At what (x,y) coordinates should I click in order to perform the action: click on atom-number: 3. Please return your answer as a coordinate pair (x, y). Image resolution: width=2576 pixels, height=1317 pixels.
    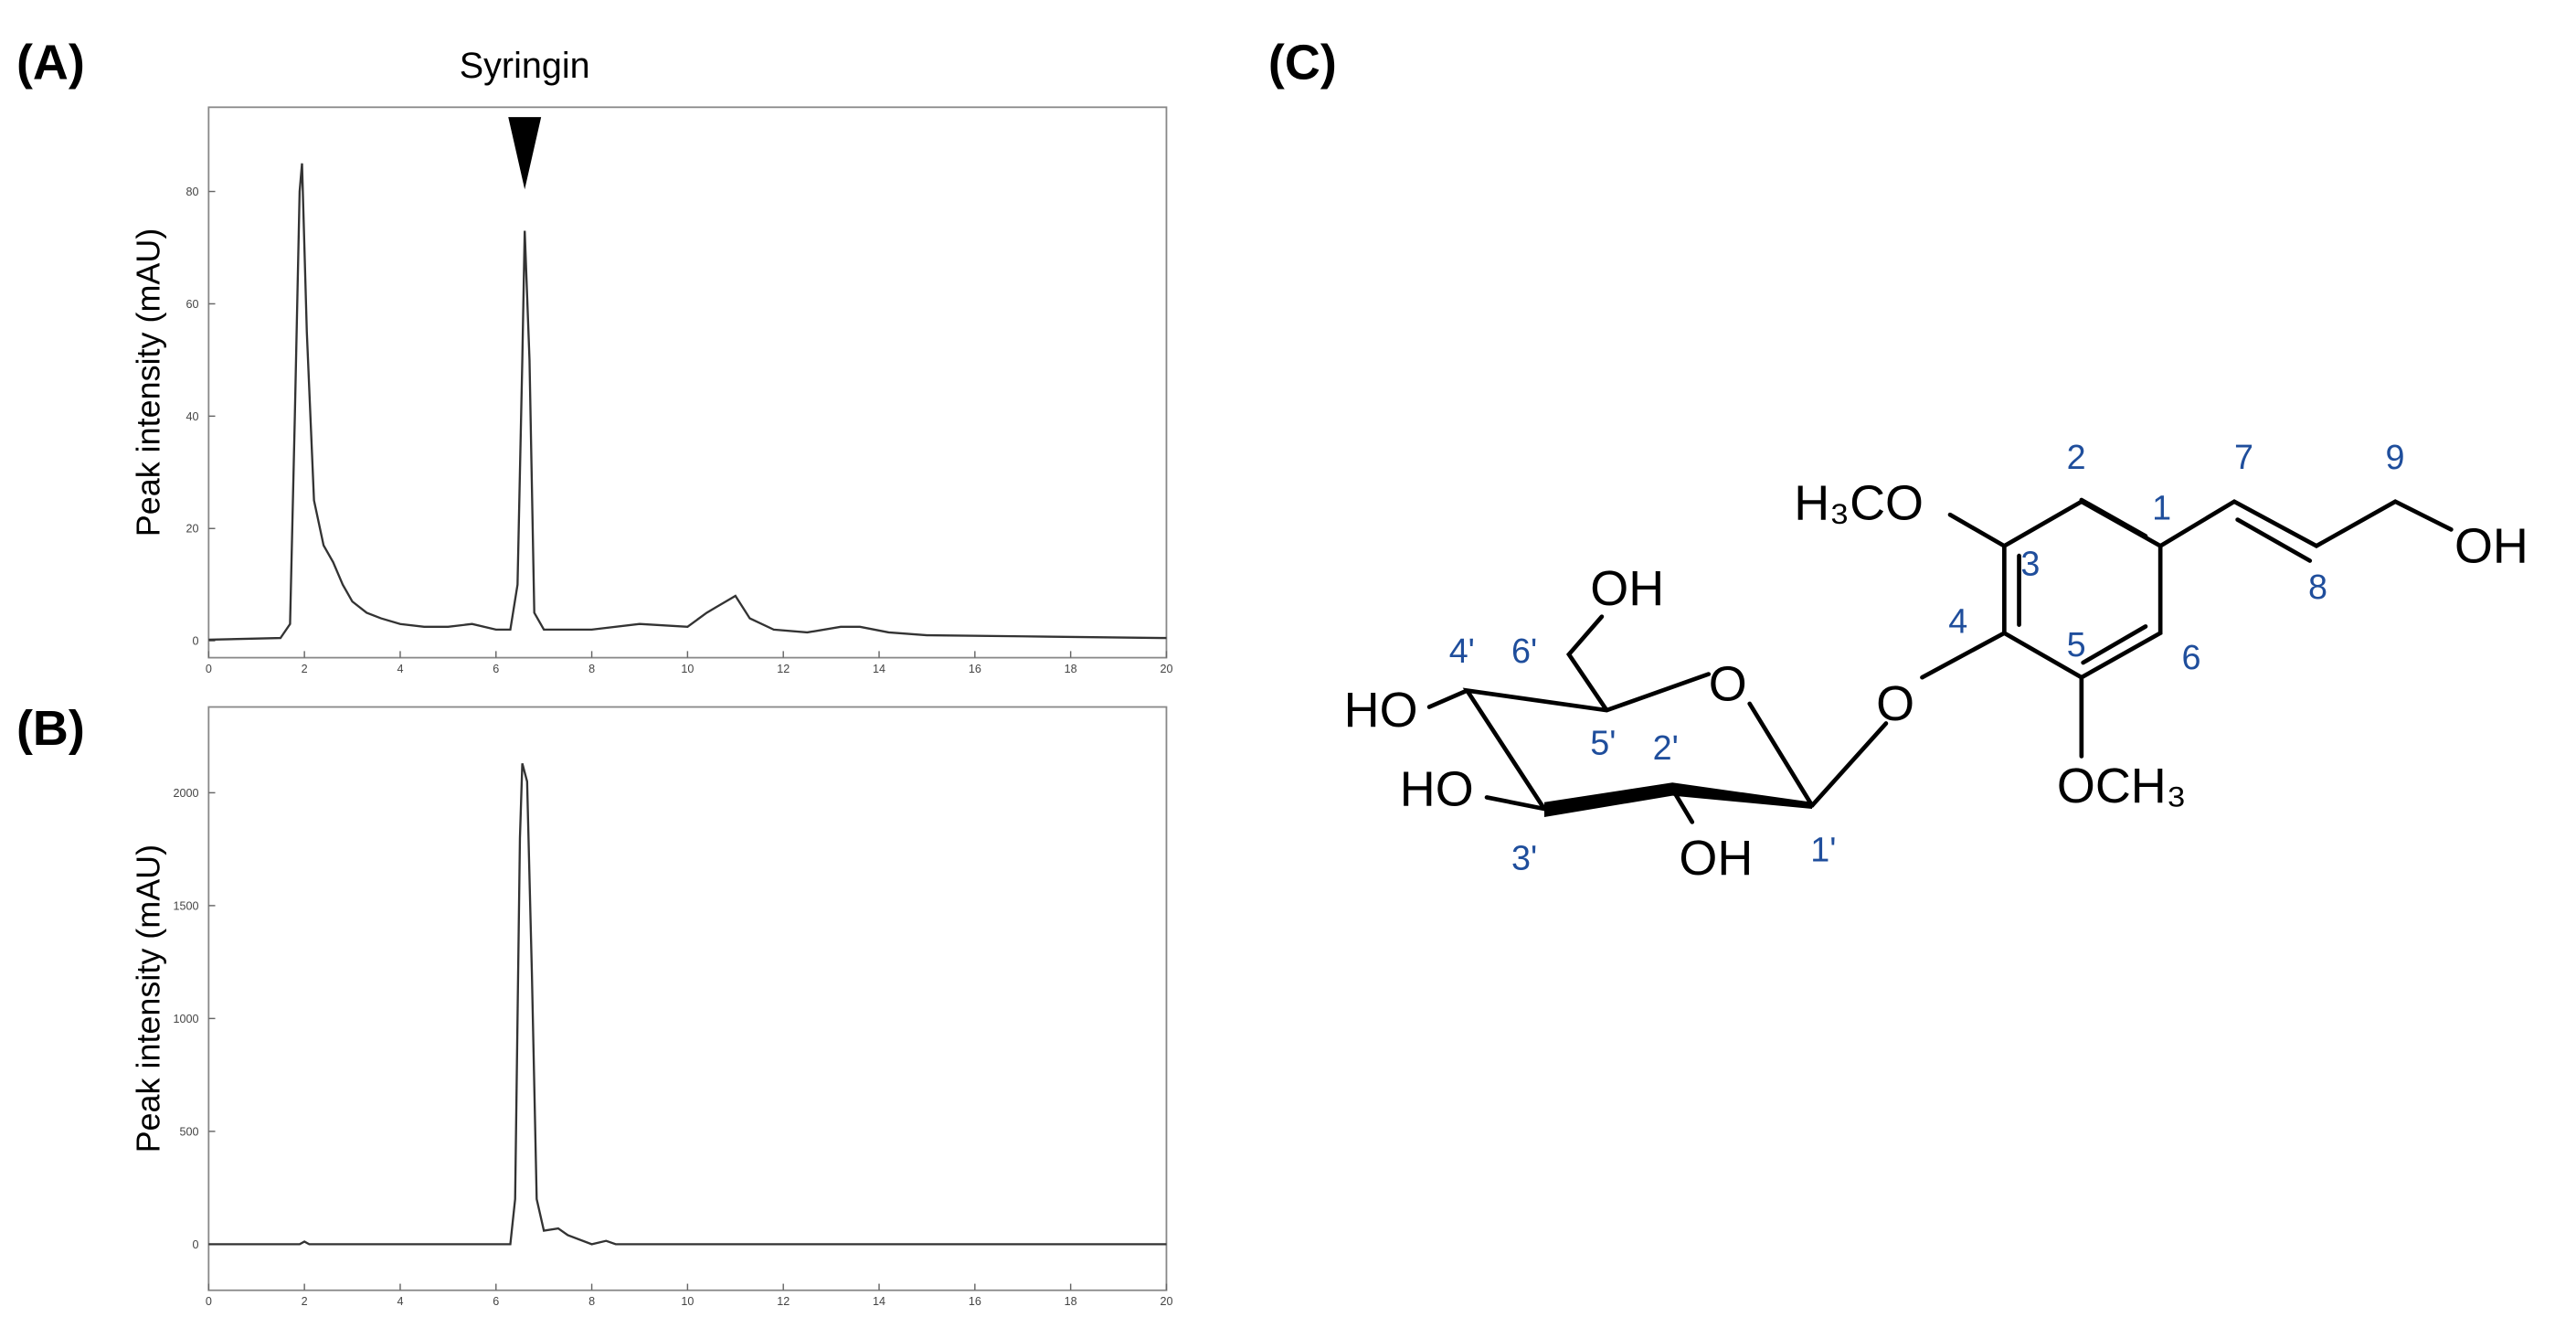
    Looking at the image, I should click on (2030, 564).